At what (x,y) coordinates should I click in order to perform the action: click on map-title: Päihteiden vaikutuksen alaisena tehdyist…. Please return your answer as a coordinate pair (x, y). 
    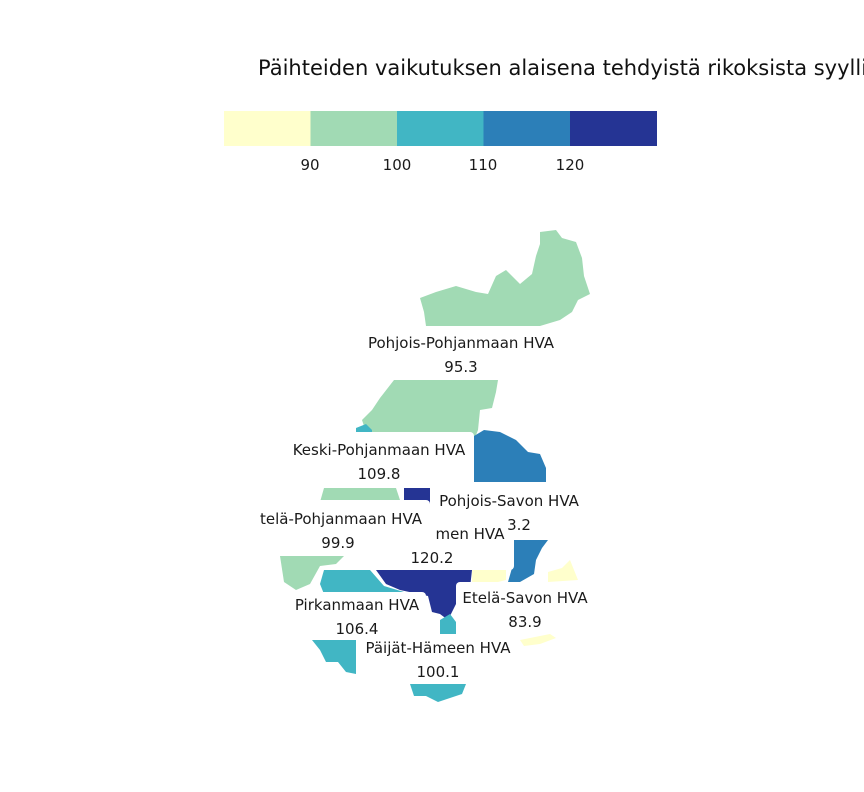
    Looking at the image, I should click on (561, 68).